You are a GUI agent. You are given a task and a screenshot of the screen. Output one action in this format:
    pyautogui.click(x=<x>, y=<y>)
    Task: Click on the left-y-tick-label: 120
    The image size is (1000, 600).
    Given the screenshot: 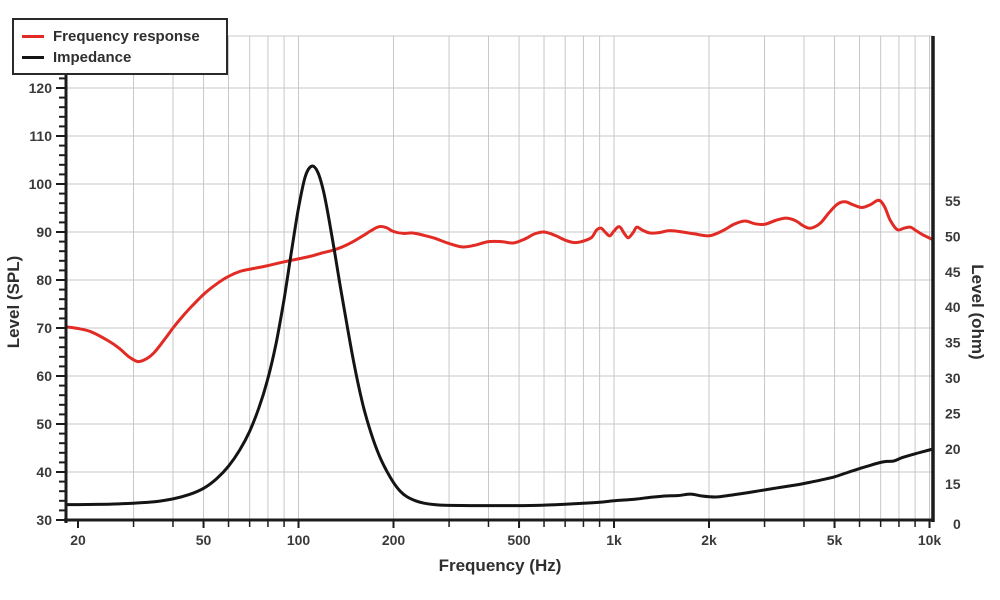 What is the action you would take?
    pyautogui.click(x=41, y=88)
    